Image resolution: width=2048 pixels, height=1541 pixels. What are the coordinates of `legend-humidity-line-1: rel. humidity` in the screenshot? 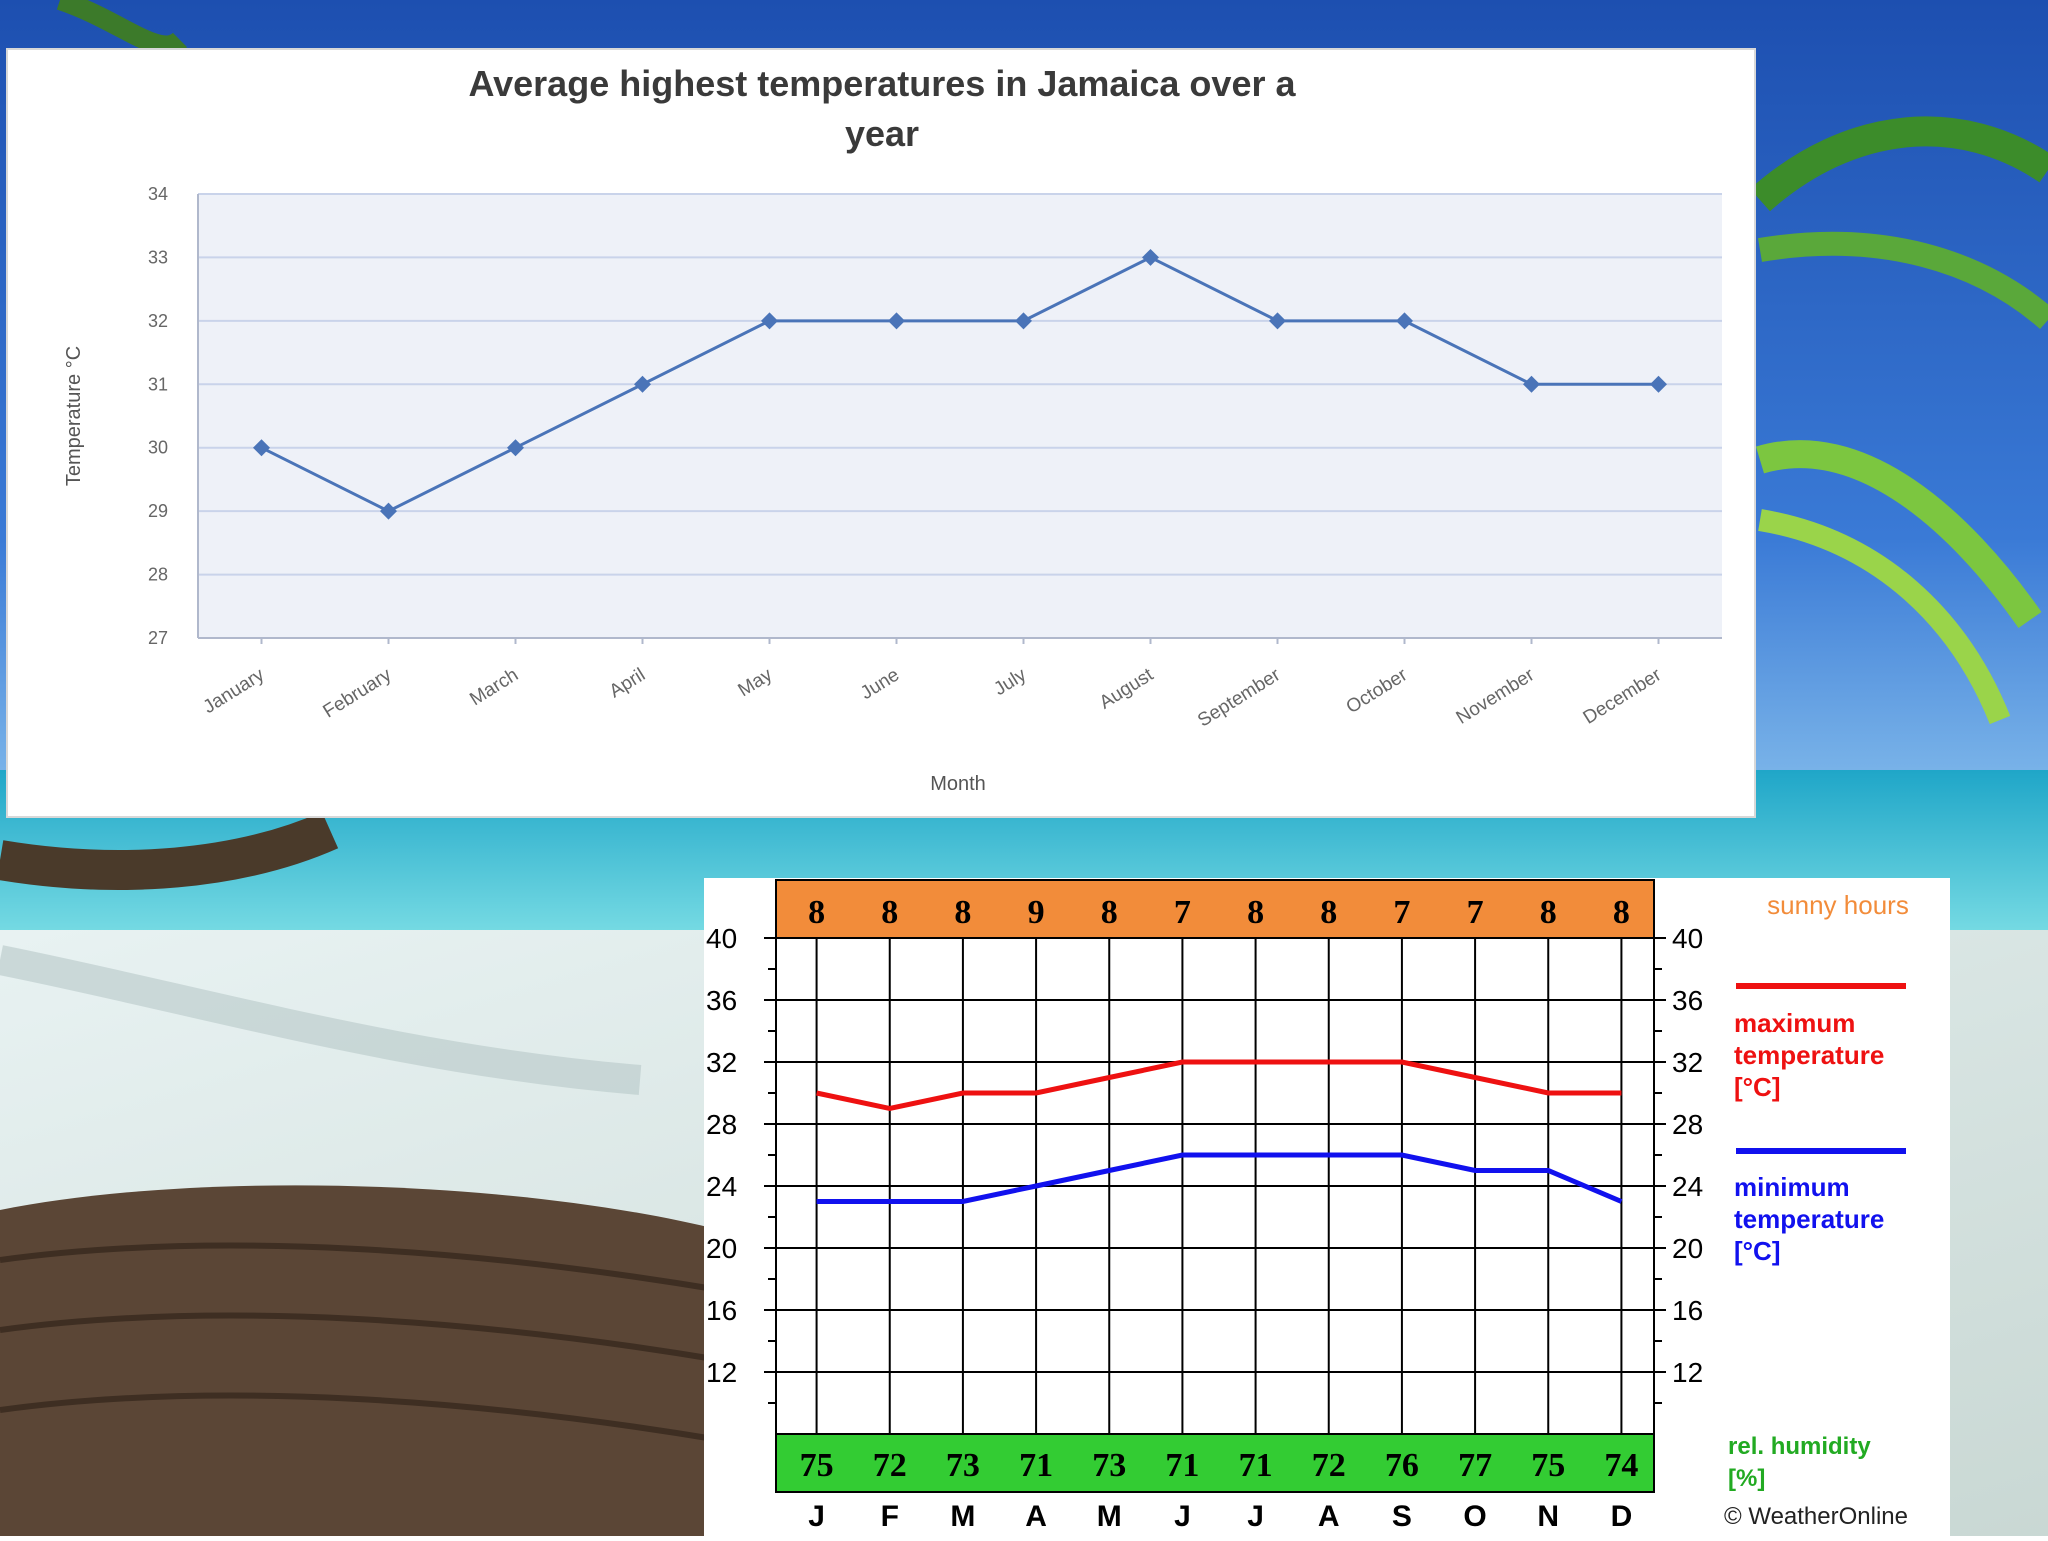 It's located at (1799, 1446).